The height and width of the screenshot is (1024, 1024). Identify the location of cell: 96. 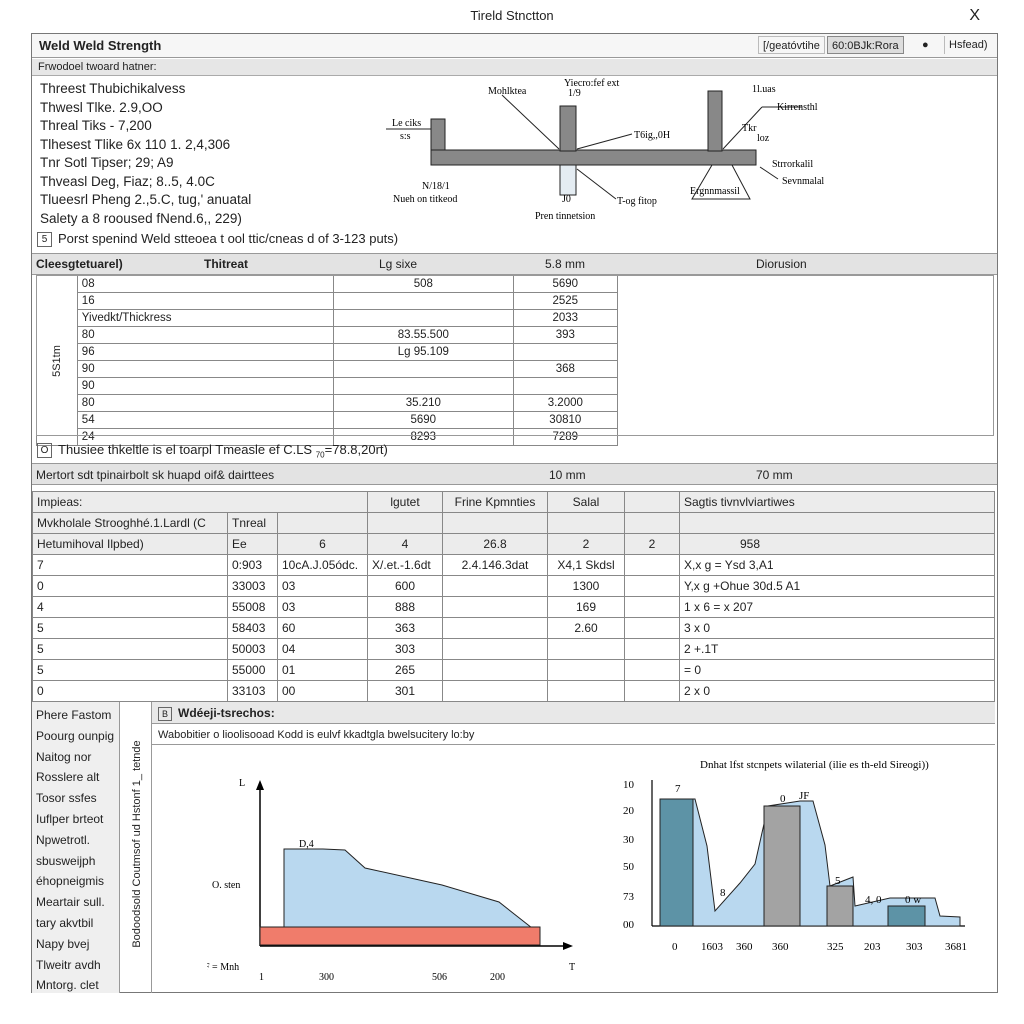
(205, 352).